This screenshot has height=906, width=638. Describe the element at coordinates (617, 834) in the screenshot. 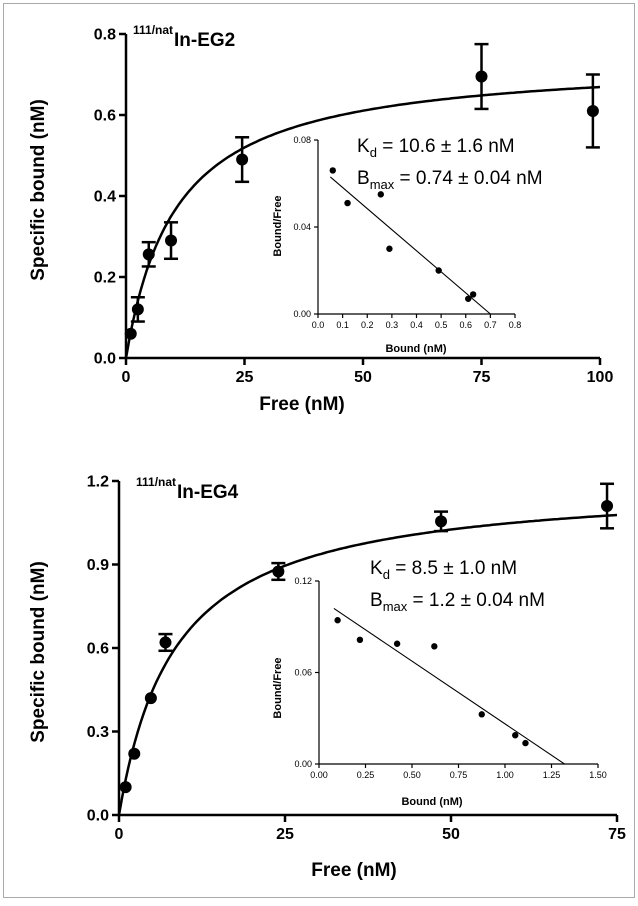

I see `x-tick-label-eg4: 75` at that location.